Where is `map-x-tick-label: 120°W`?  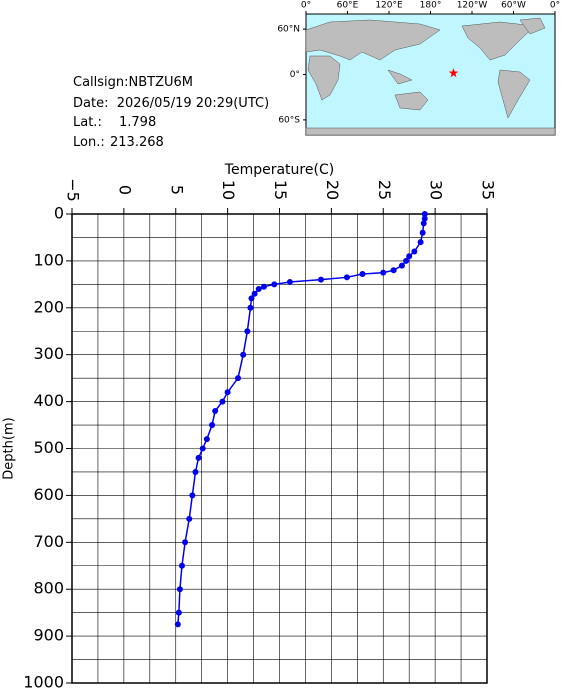
map-x-tick-label: 120°W is located at coordinates (472, 6).